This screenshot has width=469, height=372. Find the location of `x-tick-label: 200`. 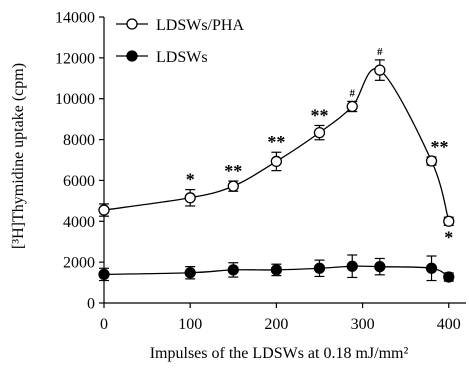

x-tick-label: 200 is located at coordinates (276, 324).